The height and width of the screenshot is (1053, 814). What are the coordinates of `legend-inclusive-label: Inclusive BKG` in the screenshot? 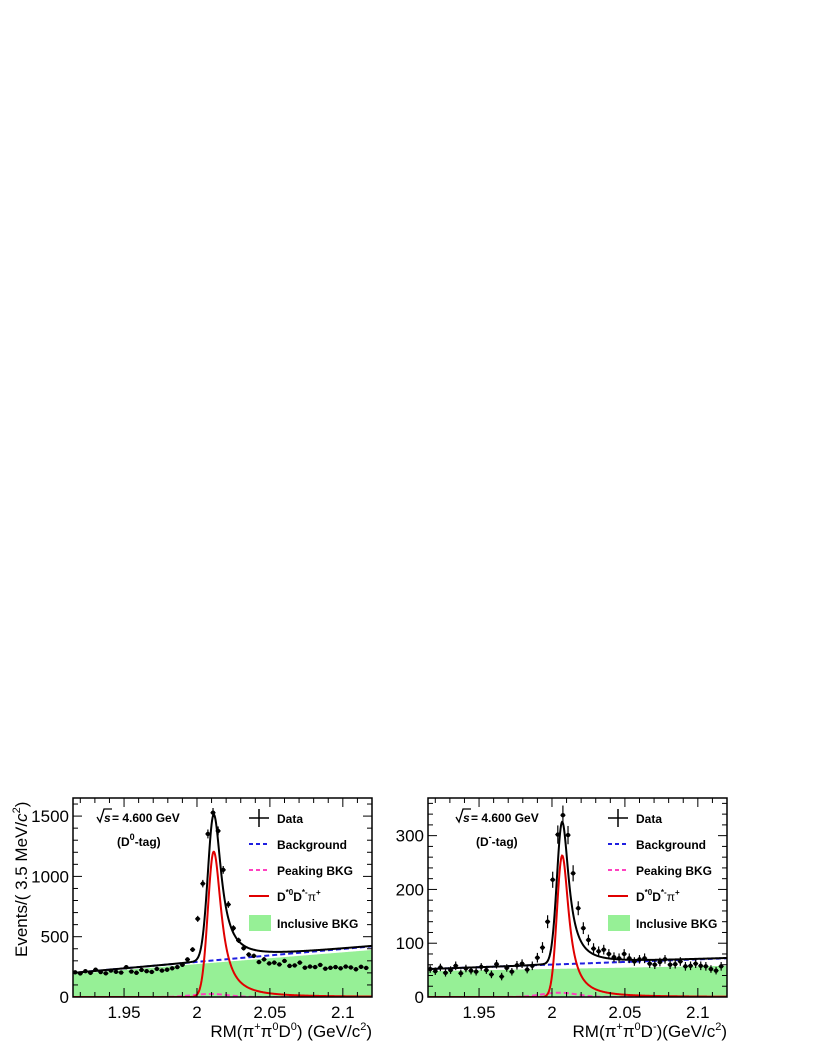 It's located at (317, 924).